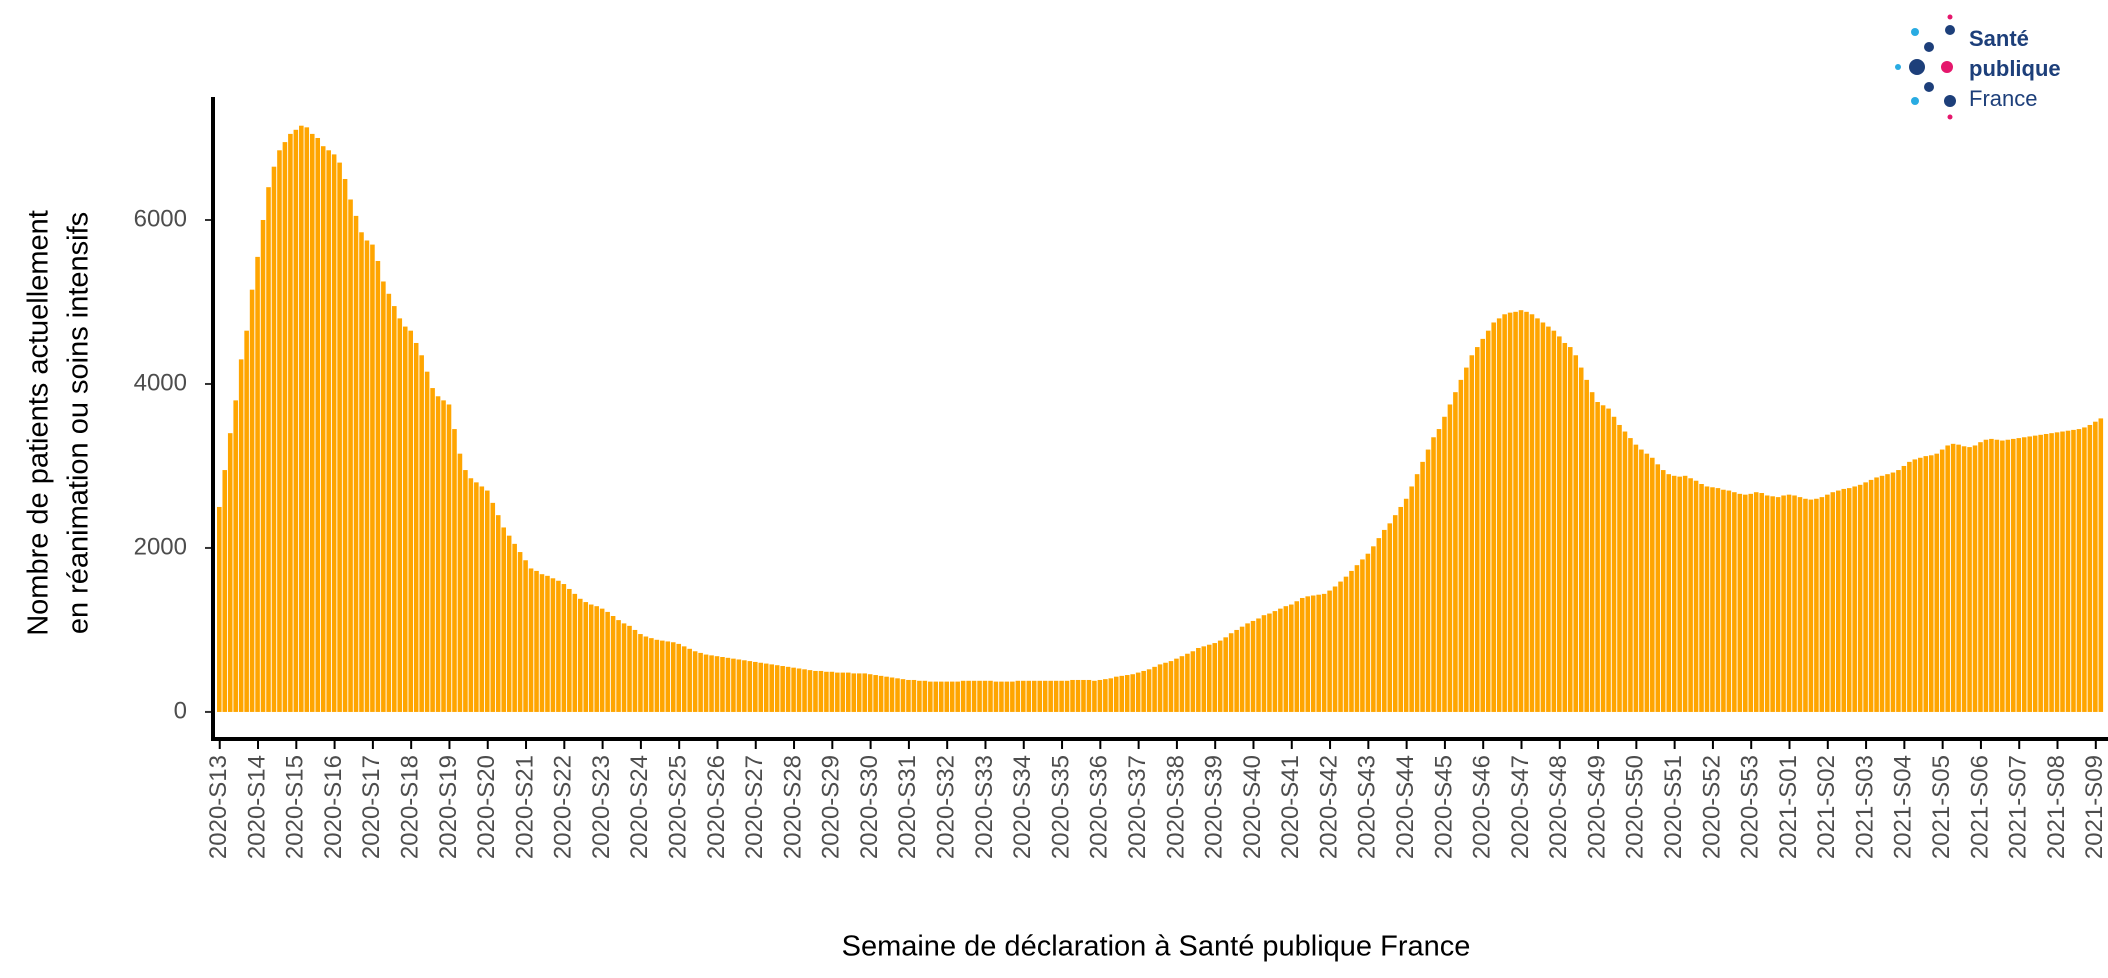 The image size is (2108, 978). What do you see at coordinates (218, 807) in the screenshot?
I see `x-tick-label: 2020-S13` at bounding box center [218, 807].